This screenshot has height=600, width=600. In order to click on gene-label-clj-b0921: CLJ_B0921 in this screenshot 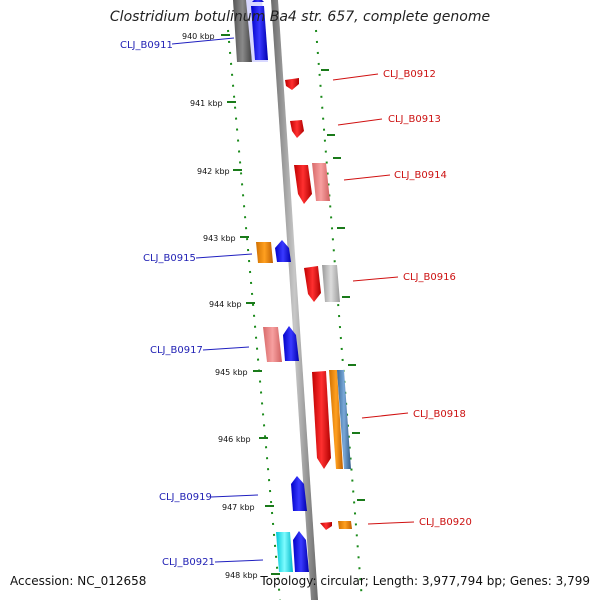, I will do `click(188, 562)`.